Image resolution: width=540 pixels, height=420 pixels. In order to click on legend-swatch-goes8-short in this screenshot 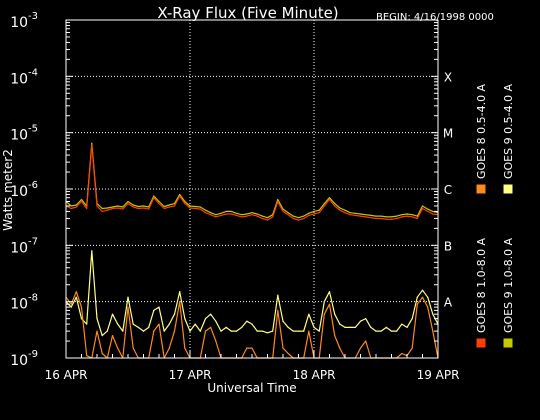, I will do `click(481, 189)`.